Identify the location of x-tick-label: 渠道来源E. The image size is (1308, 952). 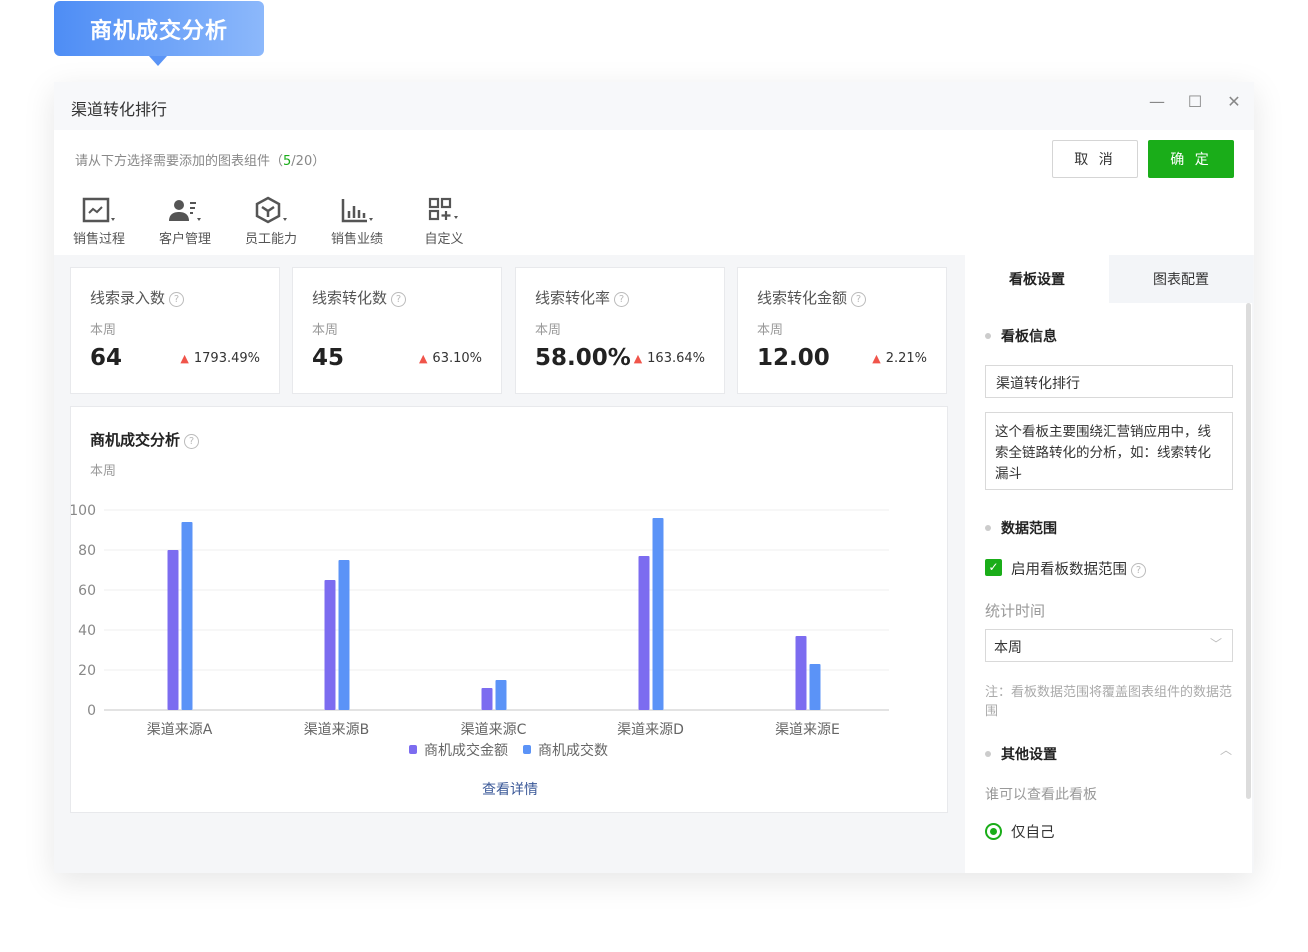
(807, 730).